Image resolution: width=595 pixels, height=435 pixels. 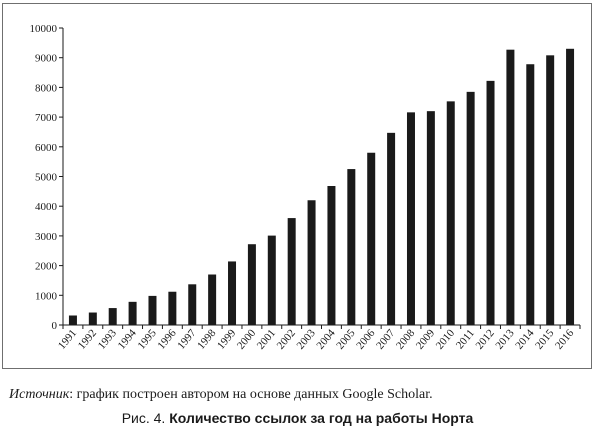 What do you see at coordinates (366, 339) in the screenshot?
I see `x-tick-label-2006: 2006` at bounding box center [366, 339].